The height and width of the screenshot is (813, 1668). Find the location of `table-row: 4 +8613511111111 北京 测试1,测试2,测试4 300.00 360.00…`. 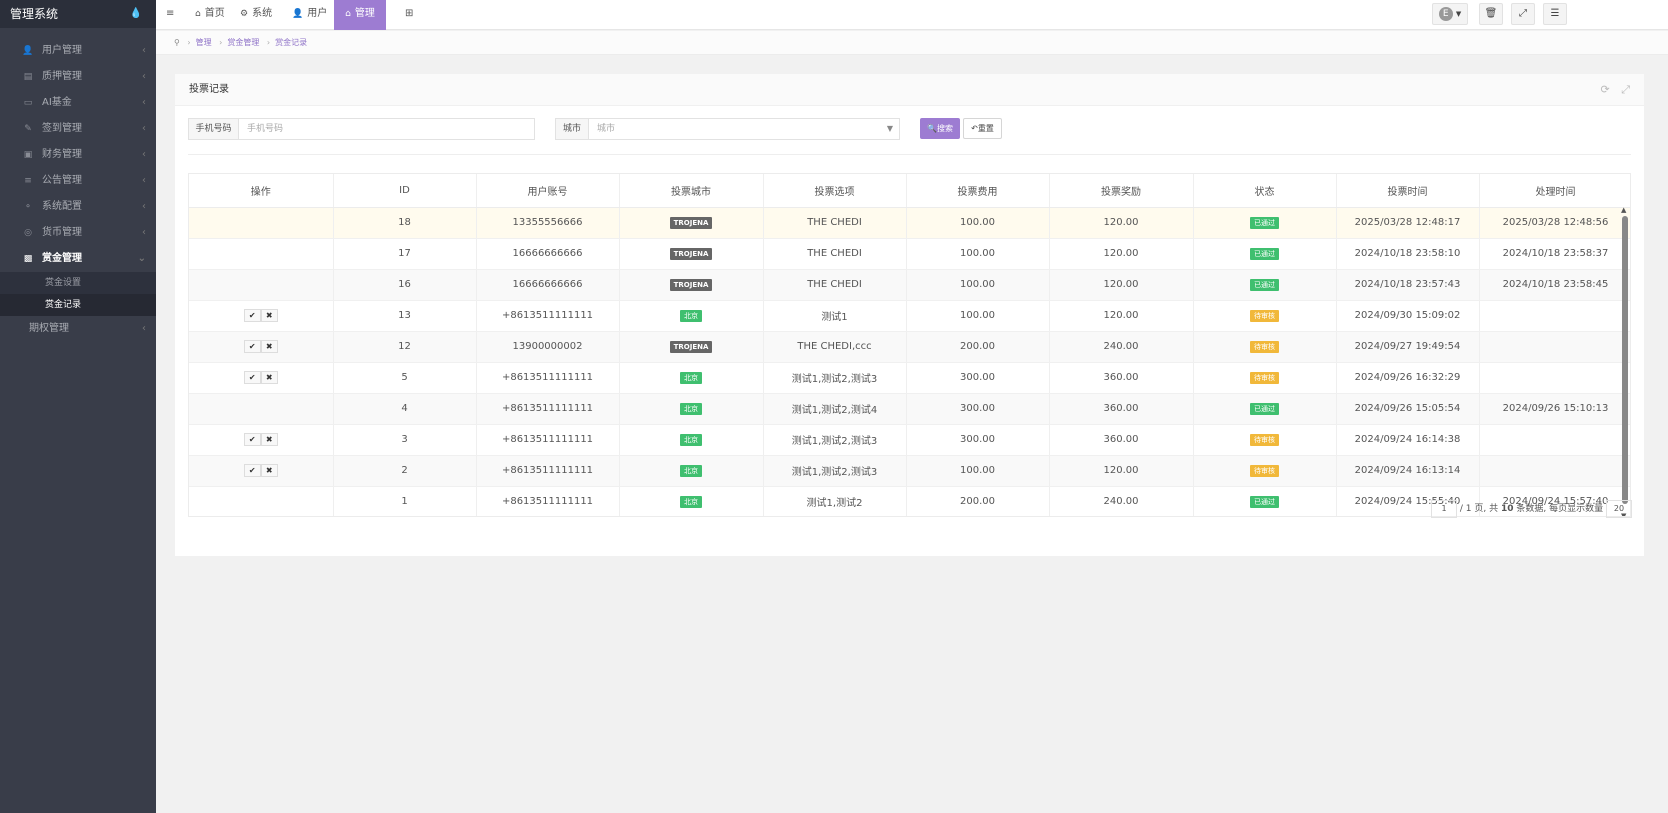

table-row: 4 +8613511111111 北京 测试1,测试2,测试4 300.00 360.00… is located at coordinates (909, 409).